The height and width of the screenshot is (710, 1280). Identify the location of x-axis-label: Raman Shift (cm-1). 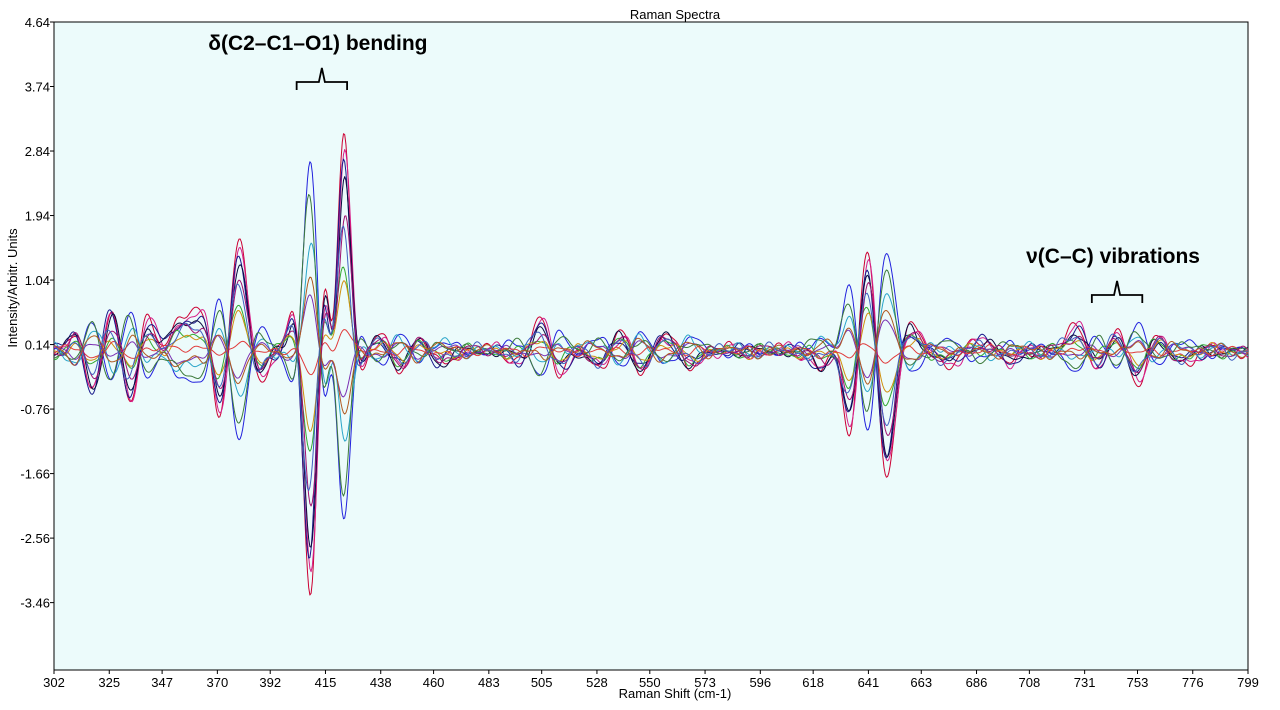
(675, 693).